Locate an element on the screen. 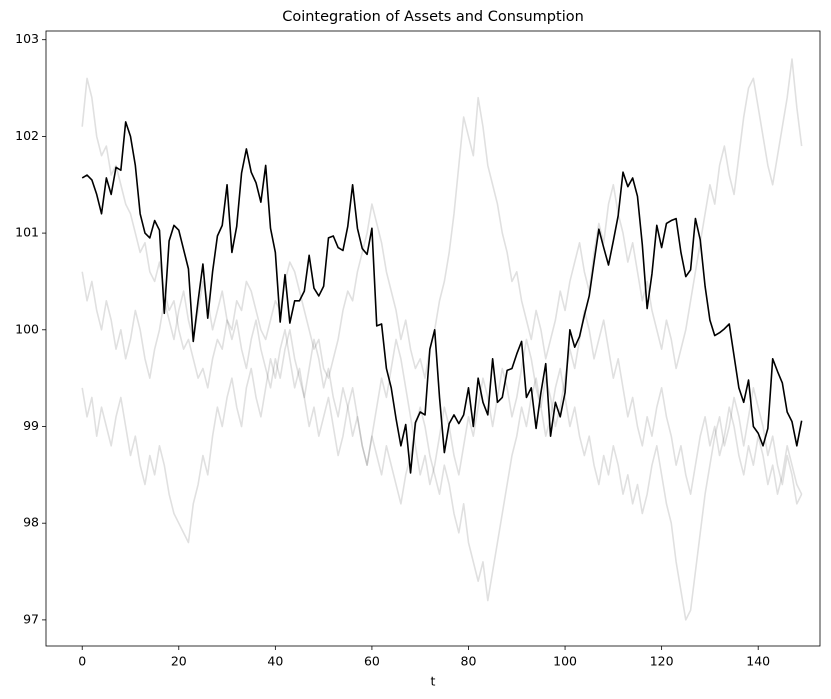 Image resolution: width=831 pixels, height=699 pixels. y-tick-label: 97 is located at coordinates (31, 618).